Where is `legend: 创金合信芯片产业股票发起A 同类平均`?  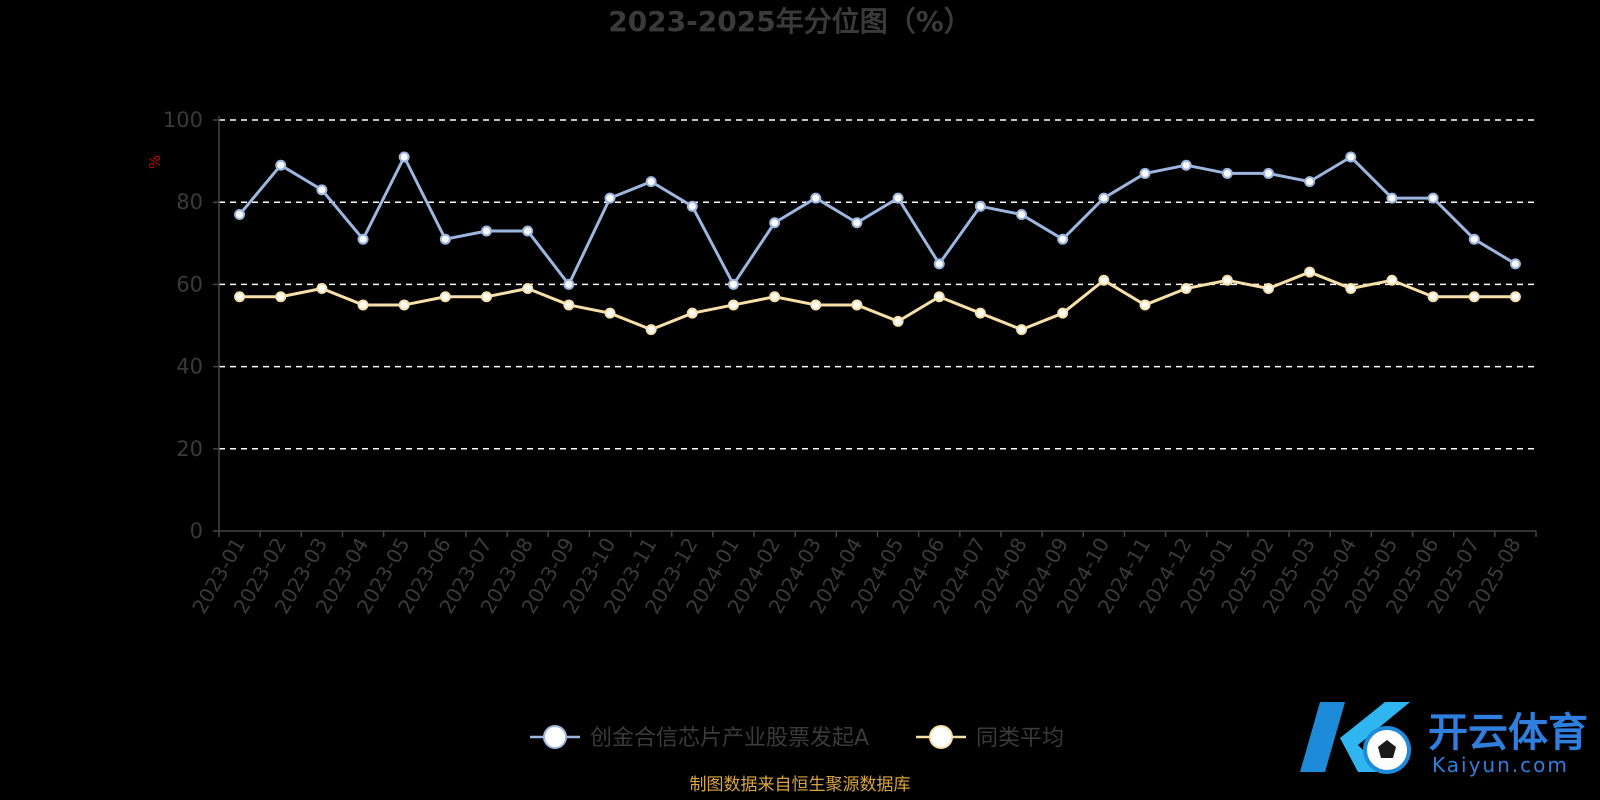
legend: 创金合信芯片产业股票发起A 同类平均 is located at coordinates (797, 738).